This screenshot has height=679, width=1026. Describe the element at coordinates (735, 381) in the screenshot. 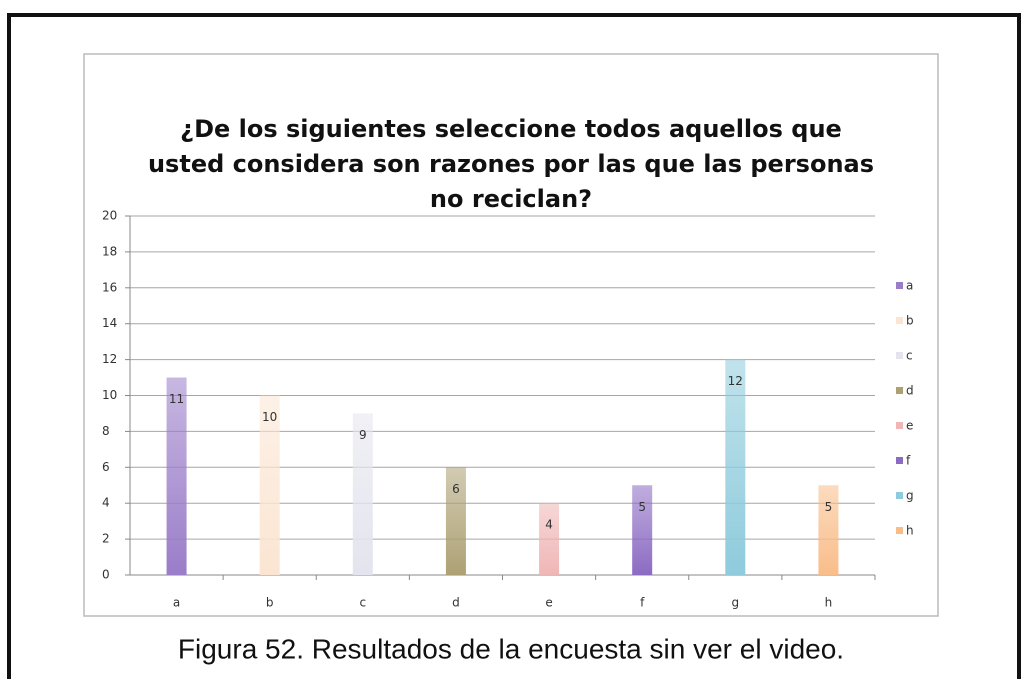

I see `data-label: 12` at that location.